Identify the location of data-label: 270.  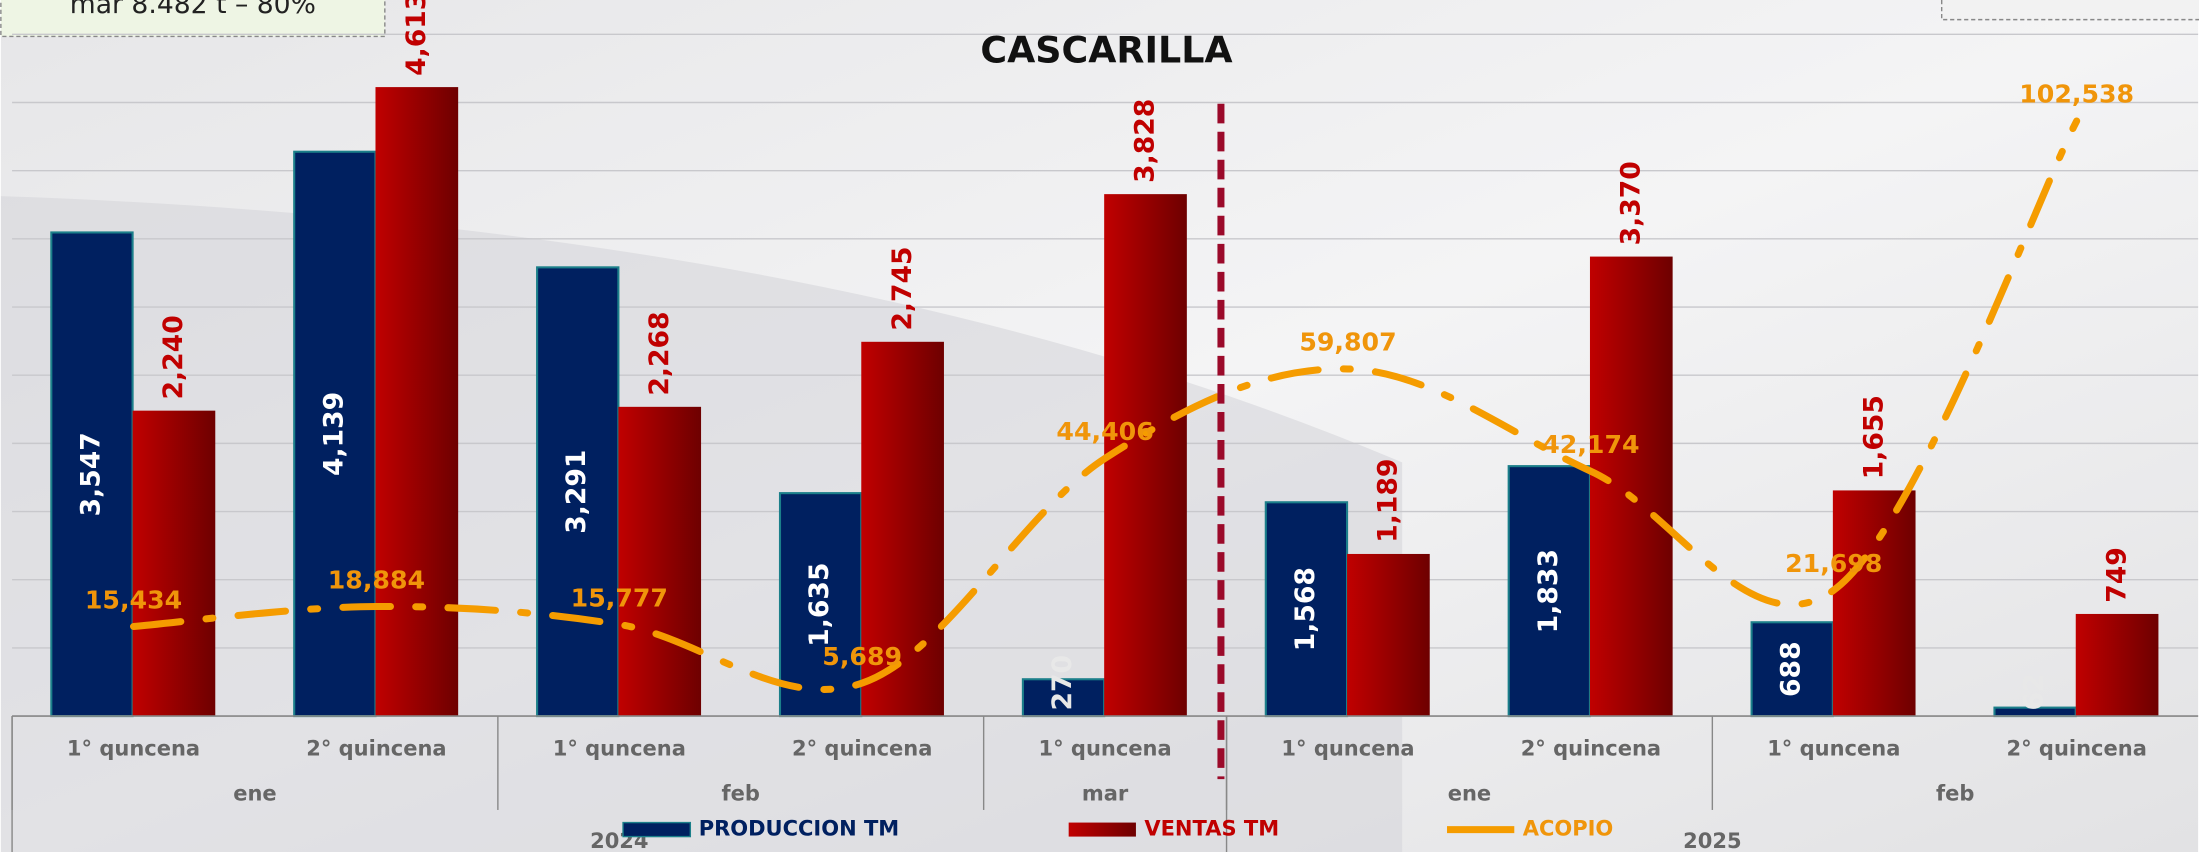
(1062, 683).